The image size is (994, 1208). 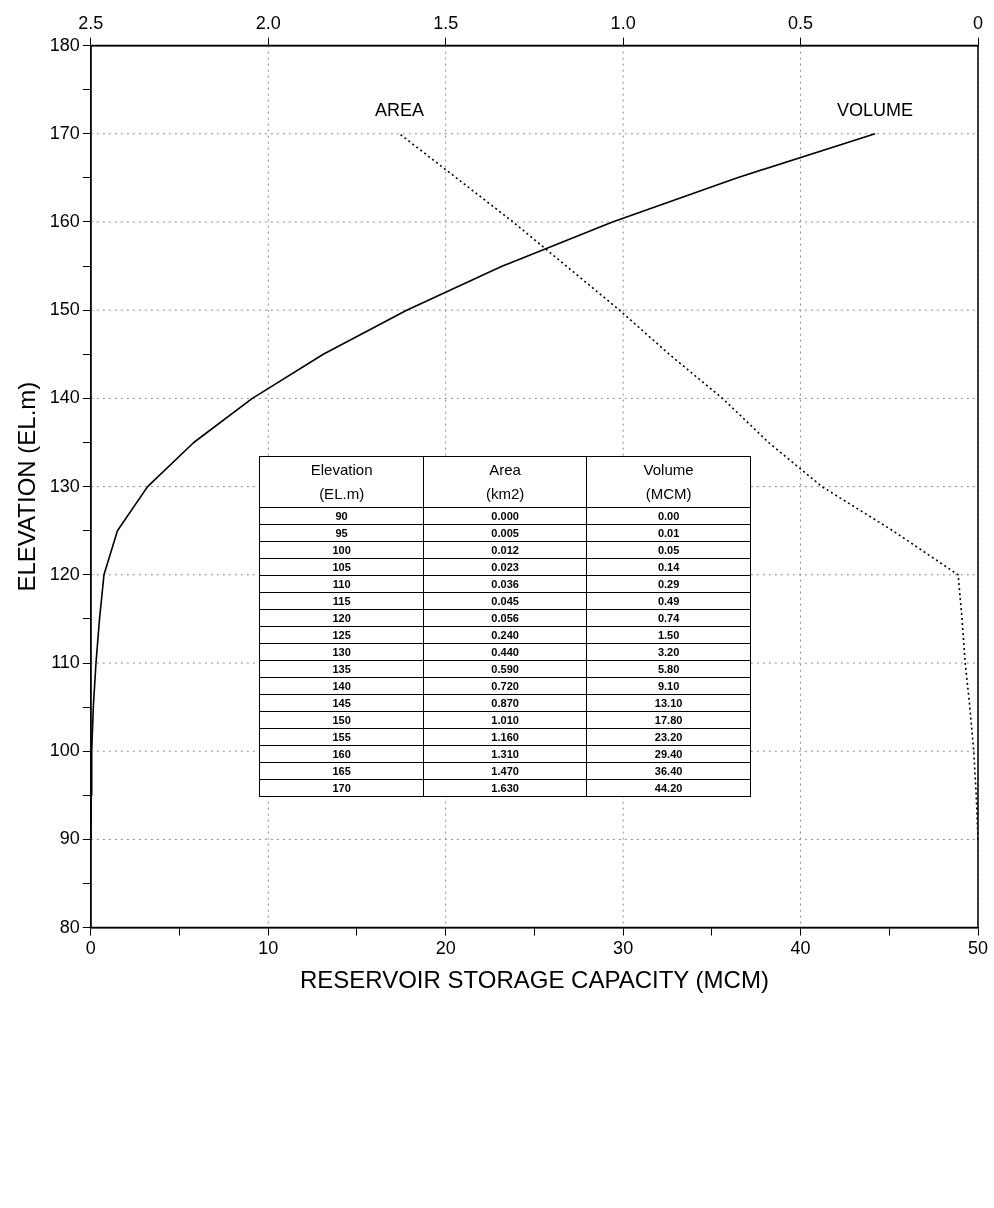 I want to click on data-label: 3.20, so click(x=668, y=652).